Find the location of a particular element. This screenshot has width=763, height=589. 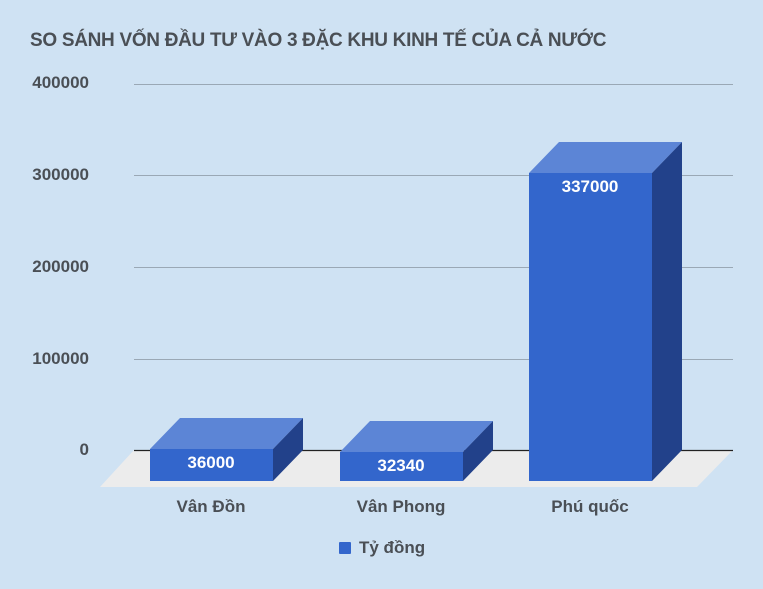

y-tick-200000: 200000 is located at coordinates (60, 266).